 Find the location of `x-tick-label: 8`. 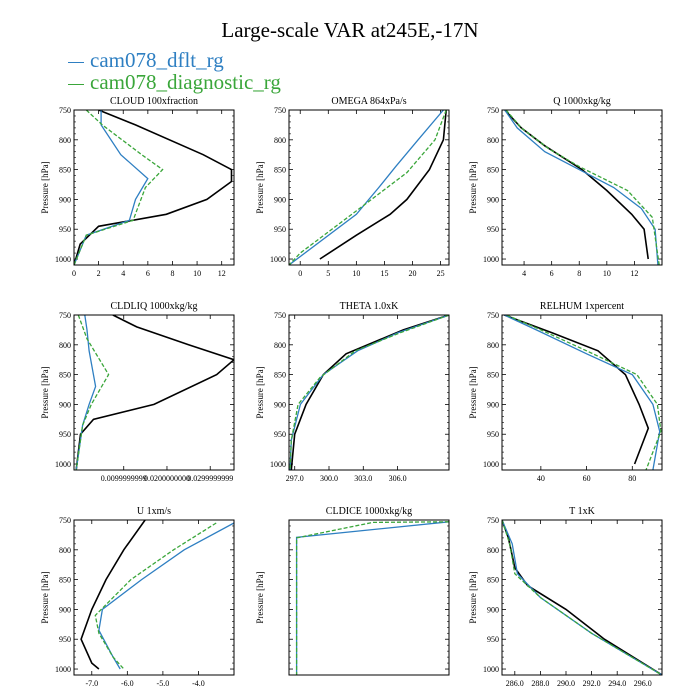

x-tick-label: 8 is located at coordinates (172, 273).